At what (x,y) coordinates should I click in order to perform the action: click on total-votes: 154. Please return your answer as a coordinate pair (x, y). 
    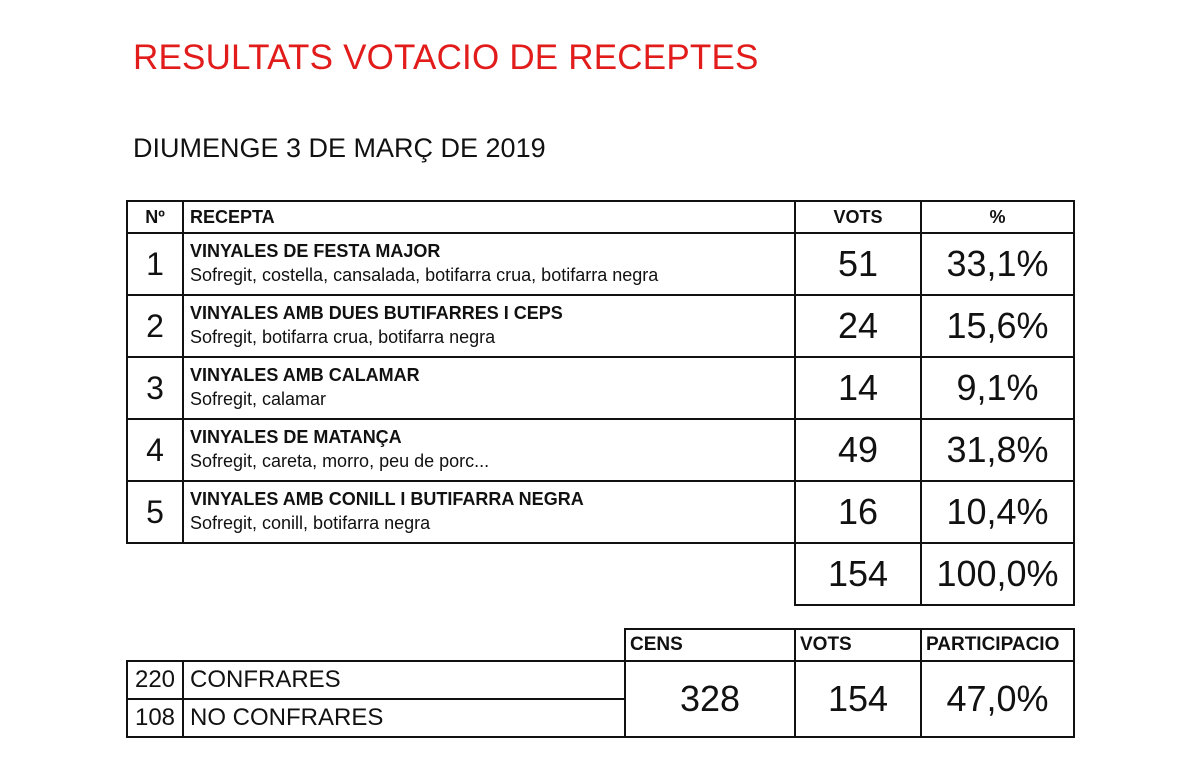
    Looking at the image, I should click on (858, 574).